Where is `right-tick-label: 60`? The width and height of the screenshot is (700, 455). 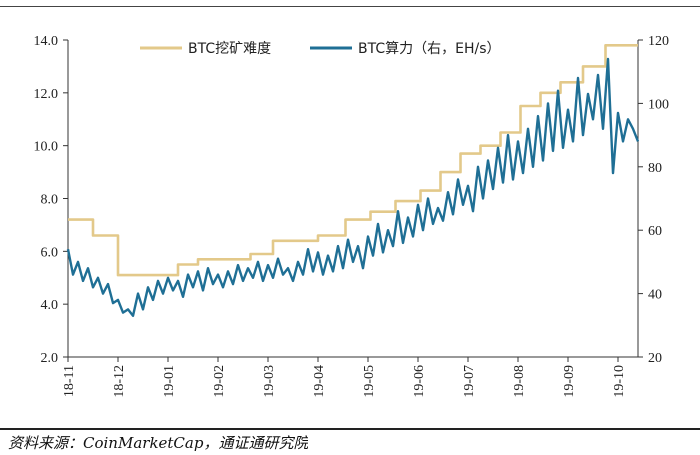 right-tick-label: 60 is located at coordinates (655, 231).